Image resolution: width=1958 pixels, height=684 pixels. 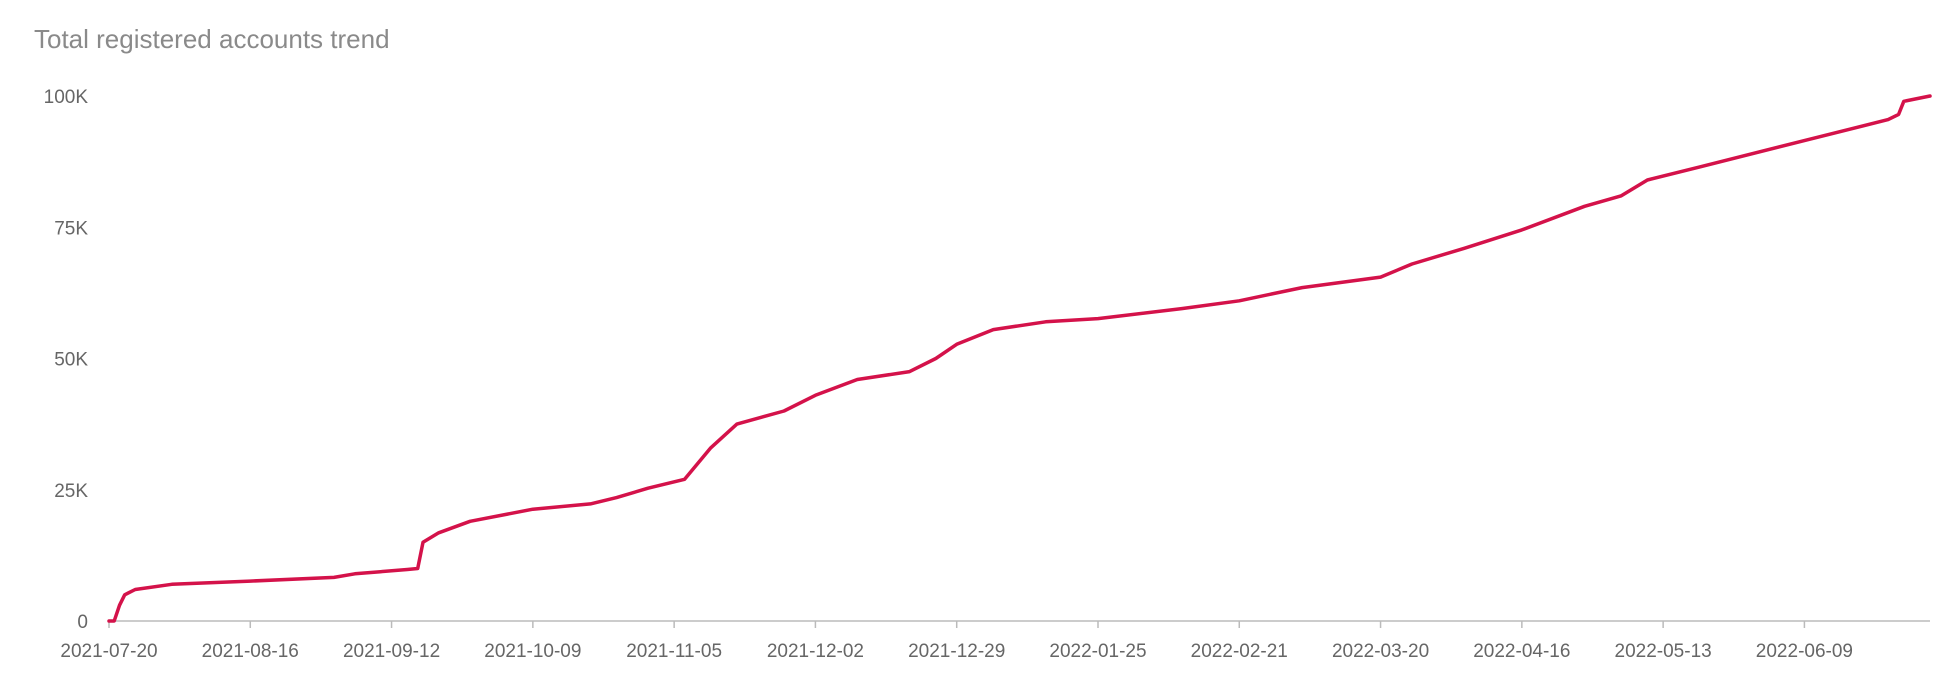 What do you see at coordinates (1804, 651) in the screenshot?
I see `x-tick-label: 2022-06-09` at bounding box center [1804, 651].